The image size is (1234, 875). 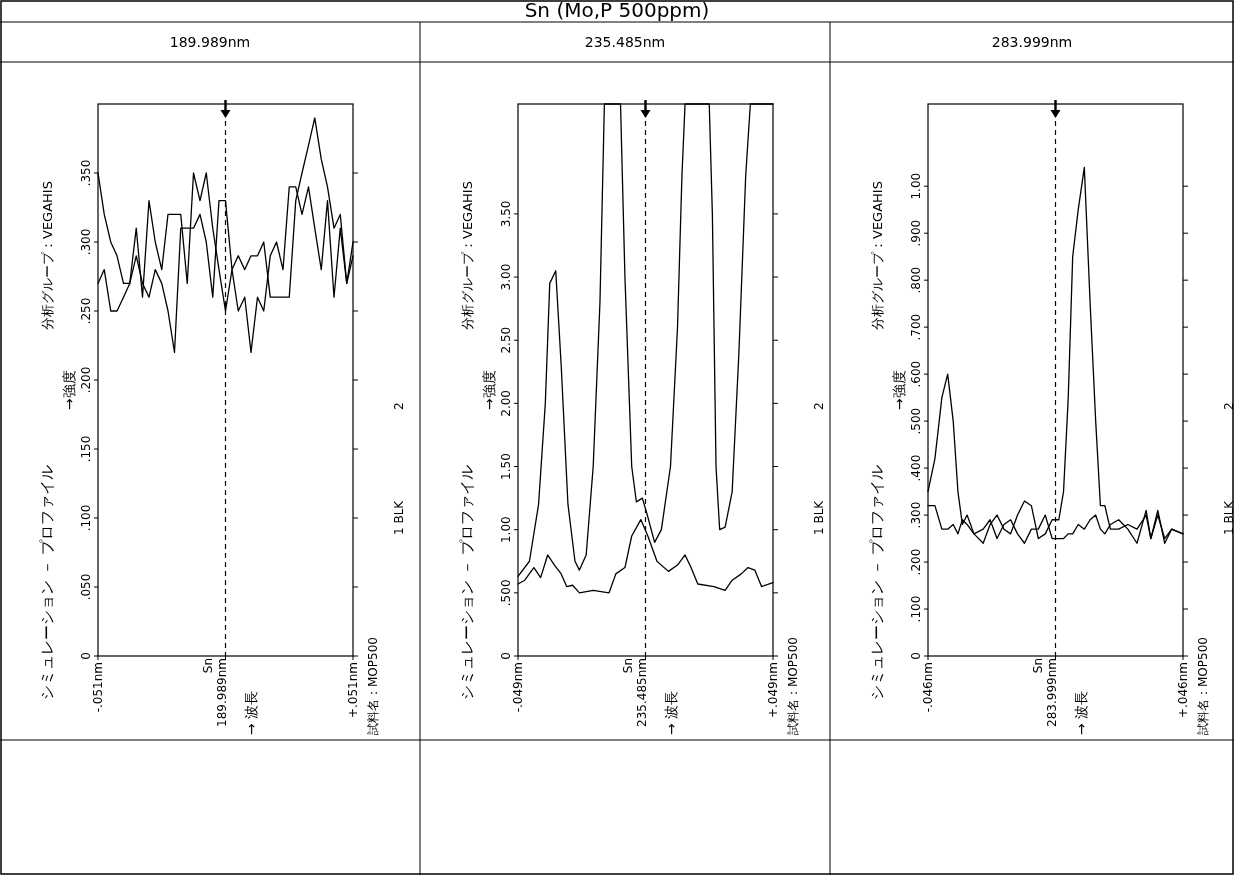 I want to click on y-tick-label: .800, so click(x=916, y=280).